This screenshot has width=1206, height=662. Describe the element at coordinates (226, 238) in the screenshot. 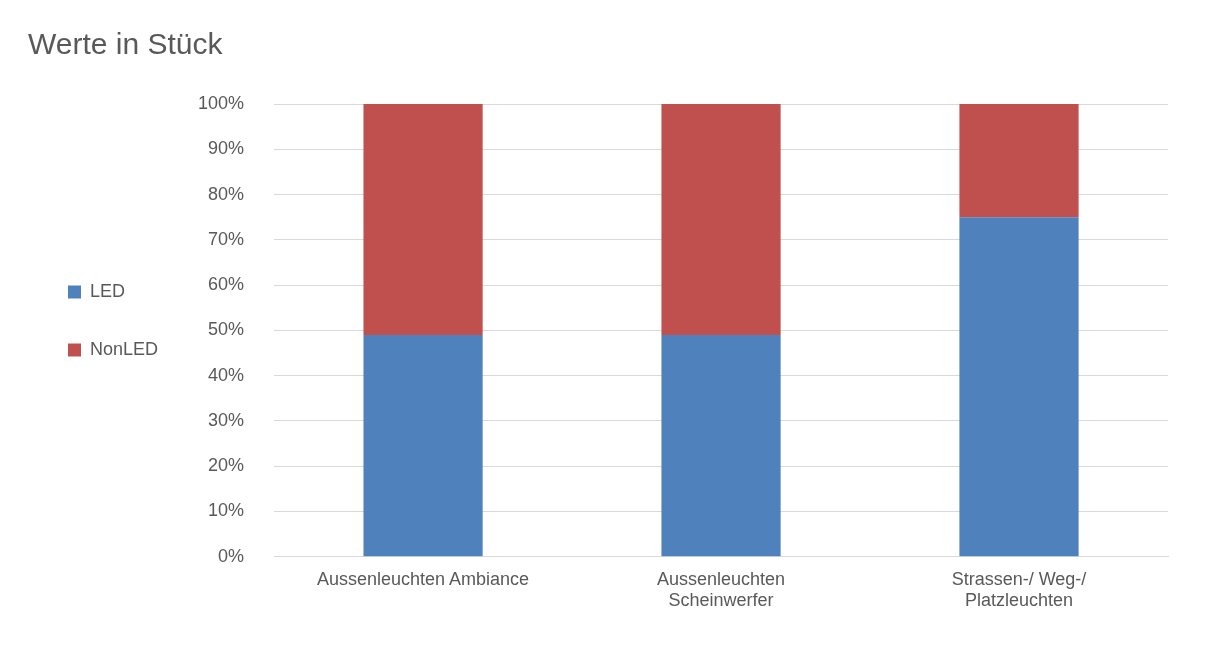

I see `y-tick-label: 70%` at that location.